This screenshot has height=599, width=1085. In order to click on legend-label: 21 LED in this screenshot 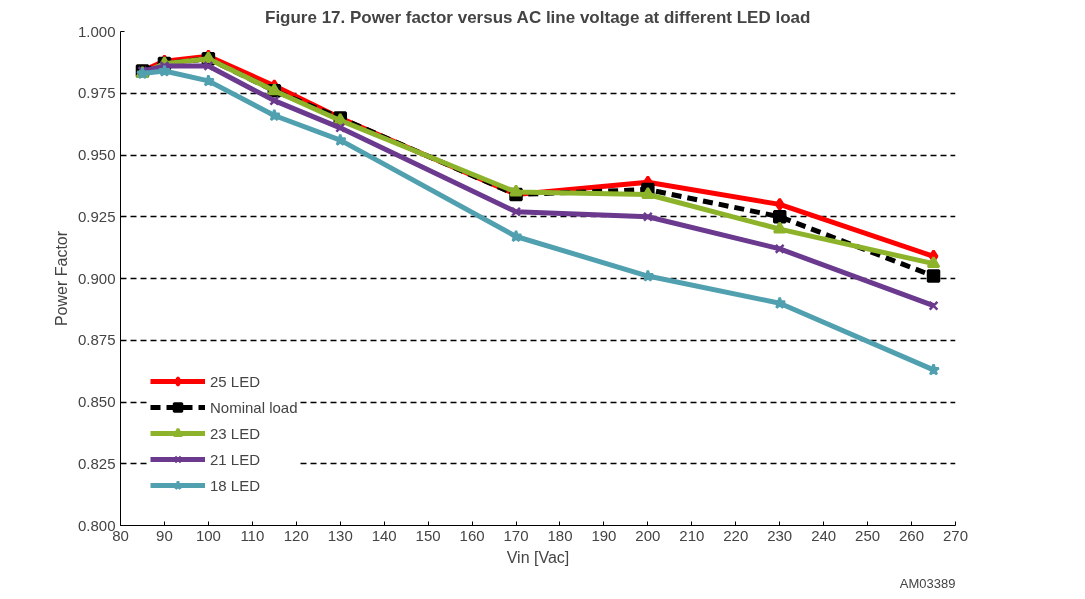, I will do `click(235, 459)`.